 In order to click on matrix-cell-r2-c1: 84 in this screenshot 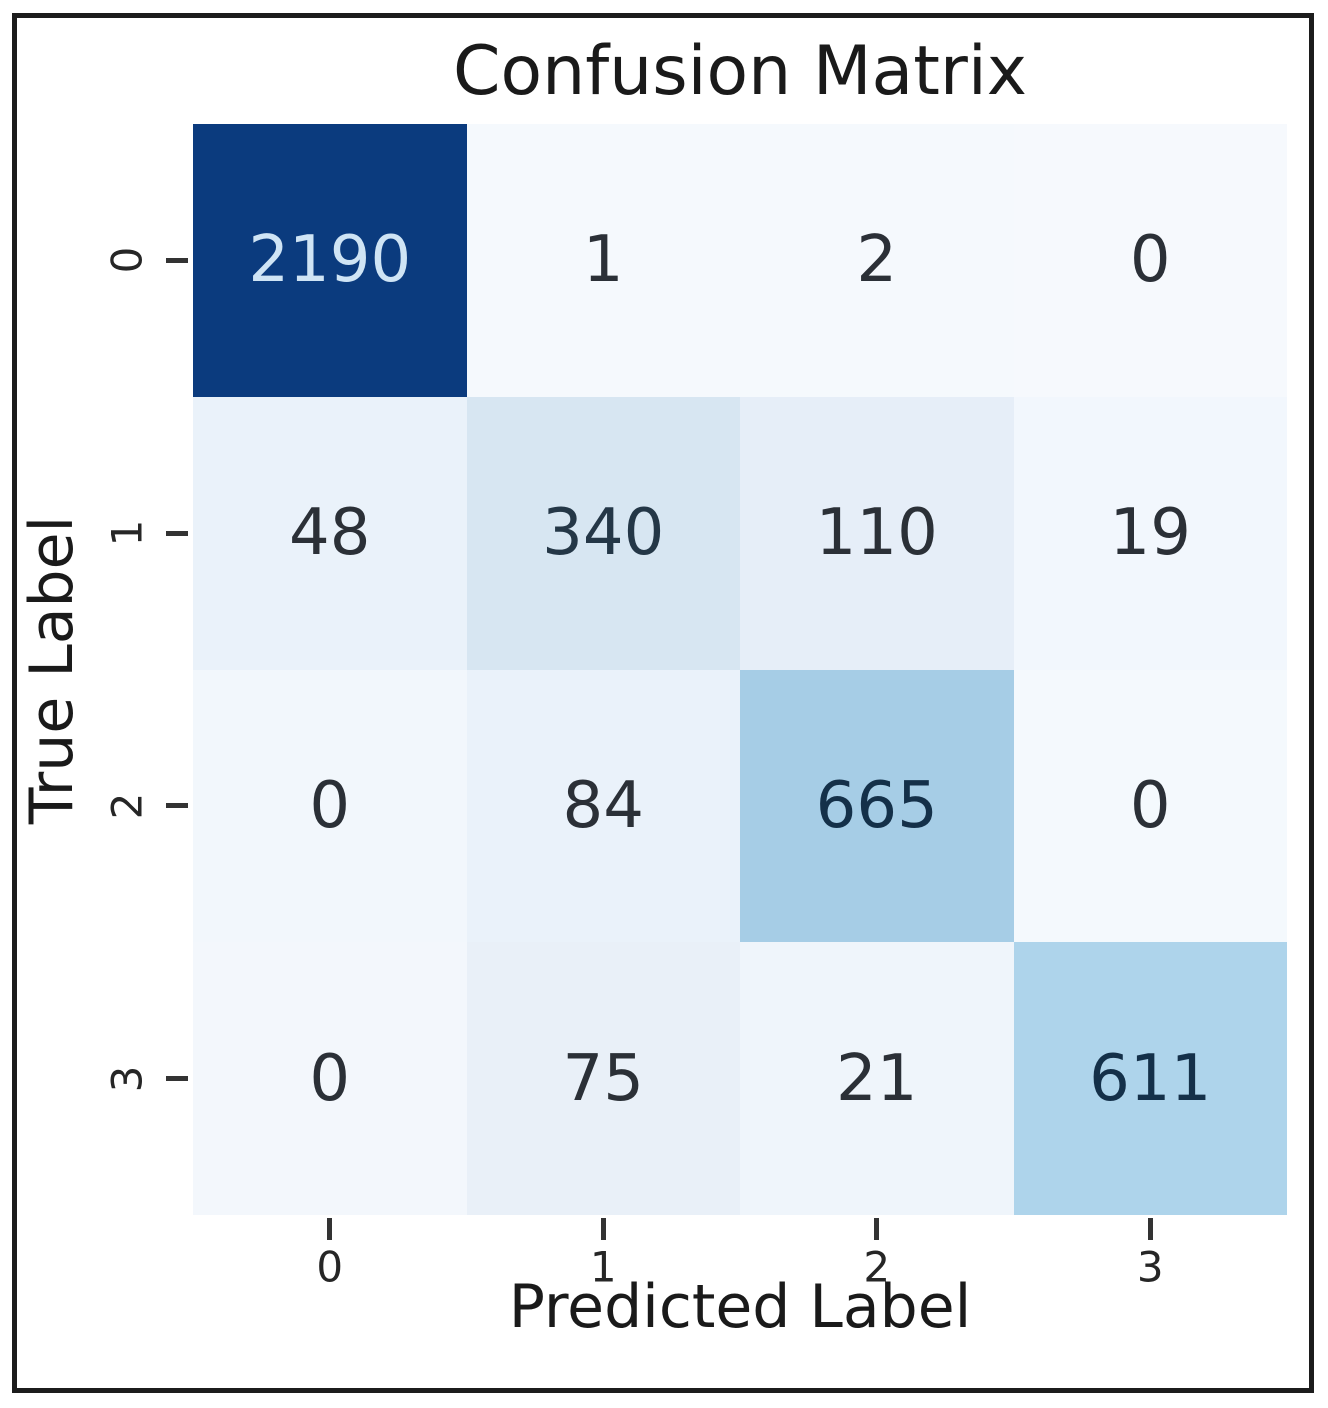, I will do `click(603, 806)`.